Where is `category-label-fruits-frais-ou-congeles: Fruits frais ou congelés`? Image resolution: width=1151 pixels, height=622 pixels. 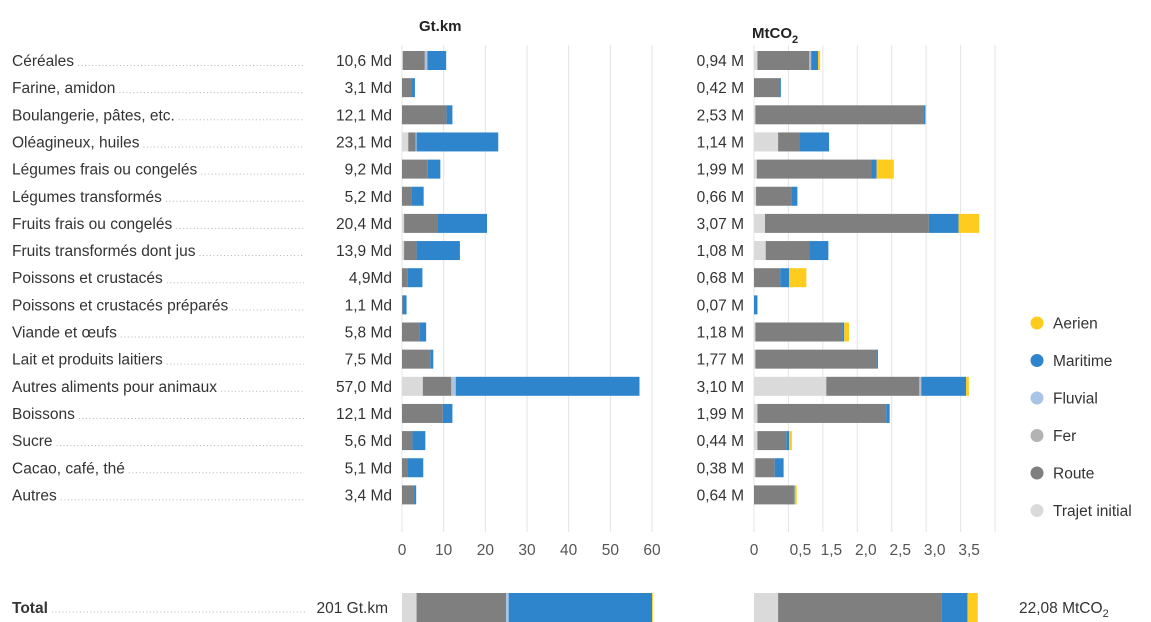 category-label-fruits-frais-ou-congeles: Fruits frais ou congelés is located at coordinates (92, 224).